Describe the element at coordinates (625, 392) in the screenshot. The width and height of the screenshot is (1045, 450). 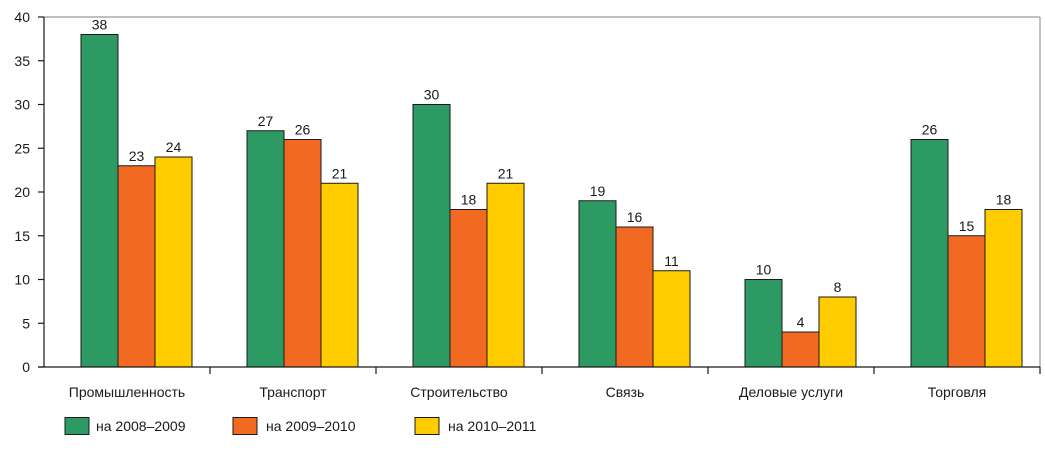
I see `x-category-label-3: Связь` at that location.